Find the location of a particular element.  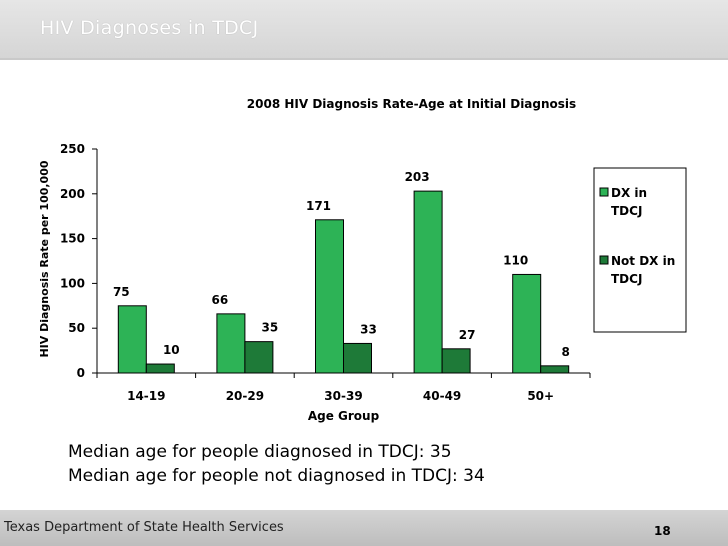

page-number: 18 is located at coordinates (662, 531).